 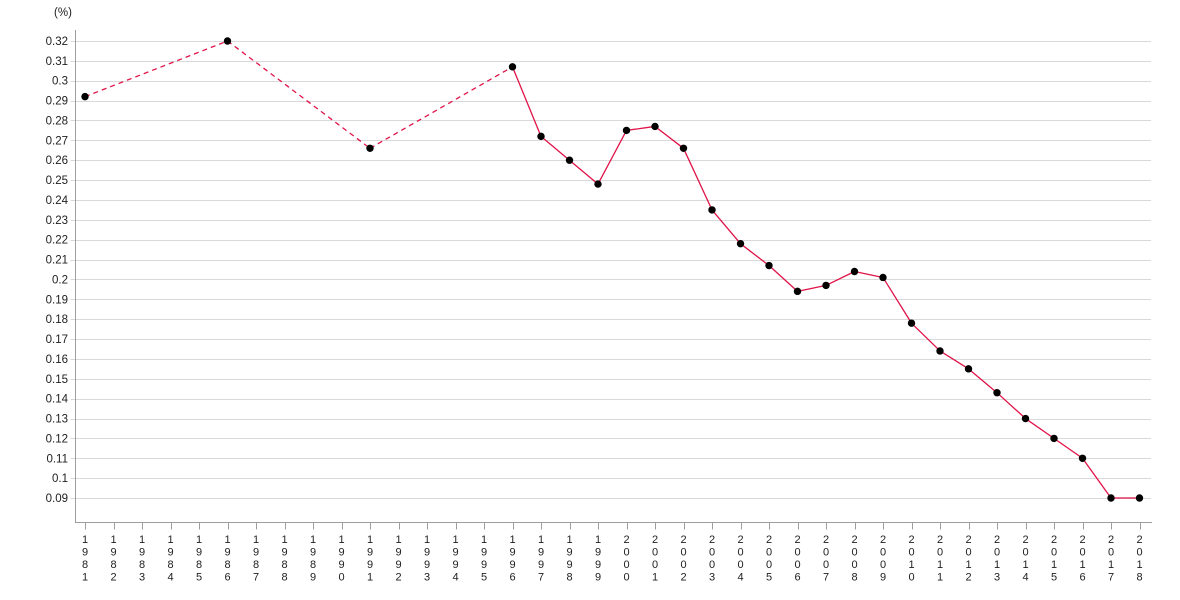 I want to click on y-tick-label: 0.1, so click(x=60, y=479).